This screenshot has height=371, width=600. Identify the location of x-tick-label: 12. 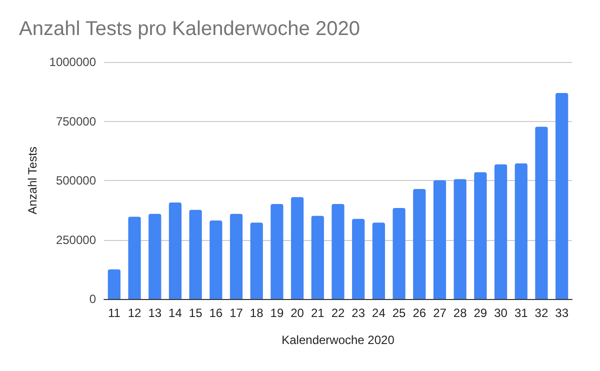
(135, 313).